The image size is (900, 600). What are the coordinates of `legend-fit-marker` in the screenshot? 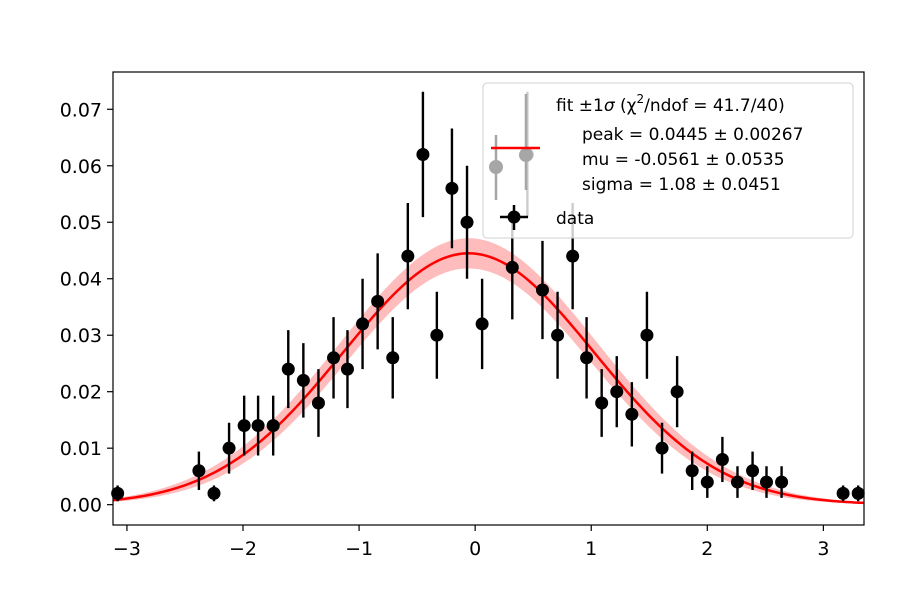 It's located at (514, 147).